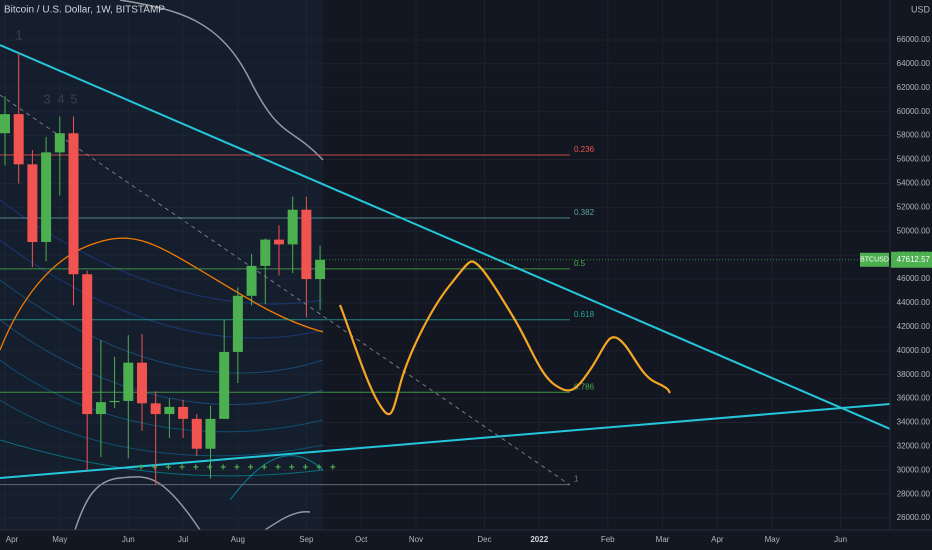  Describe the element at coordinates (584, 386) in the screenshot. I see `fib-label: 0.786` at that location.